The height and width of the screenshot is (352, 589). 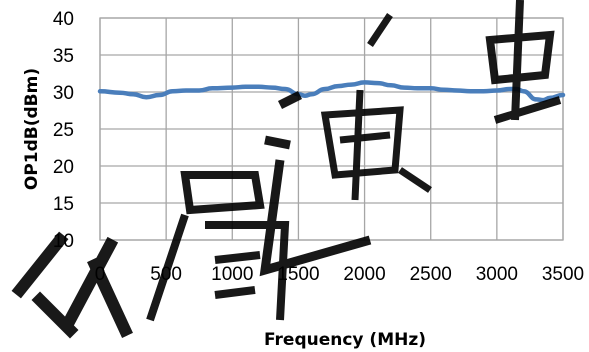 I want to click on y-tick-label: 25, so click(x=63, y=130).